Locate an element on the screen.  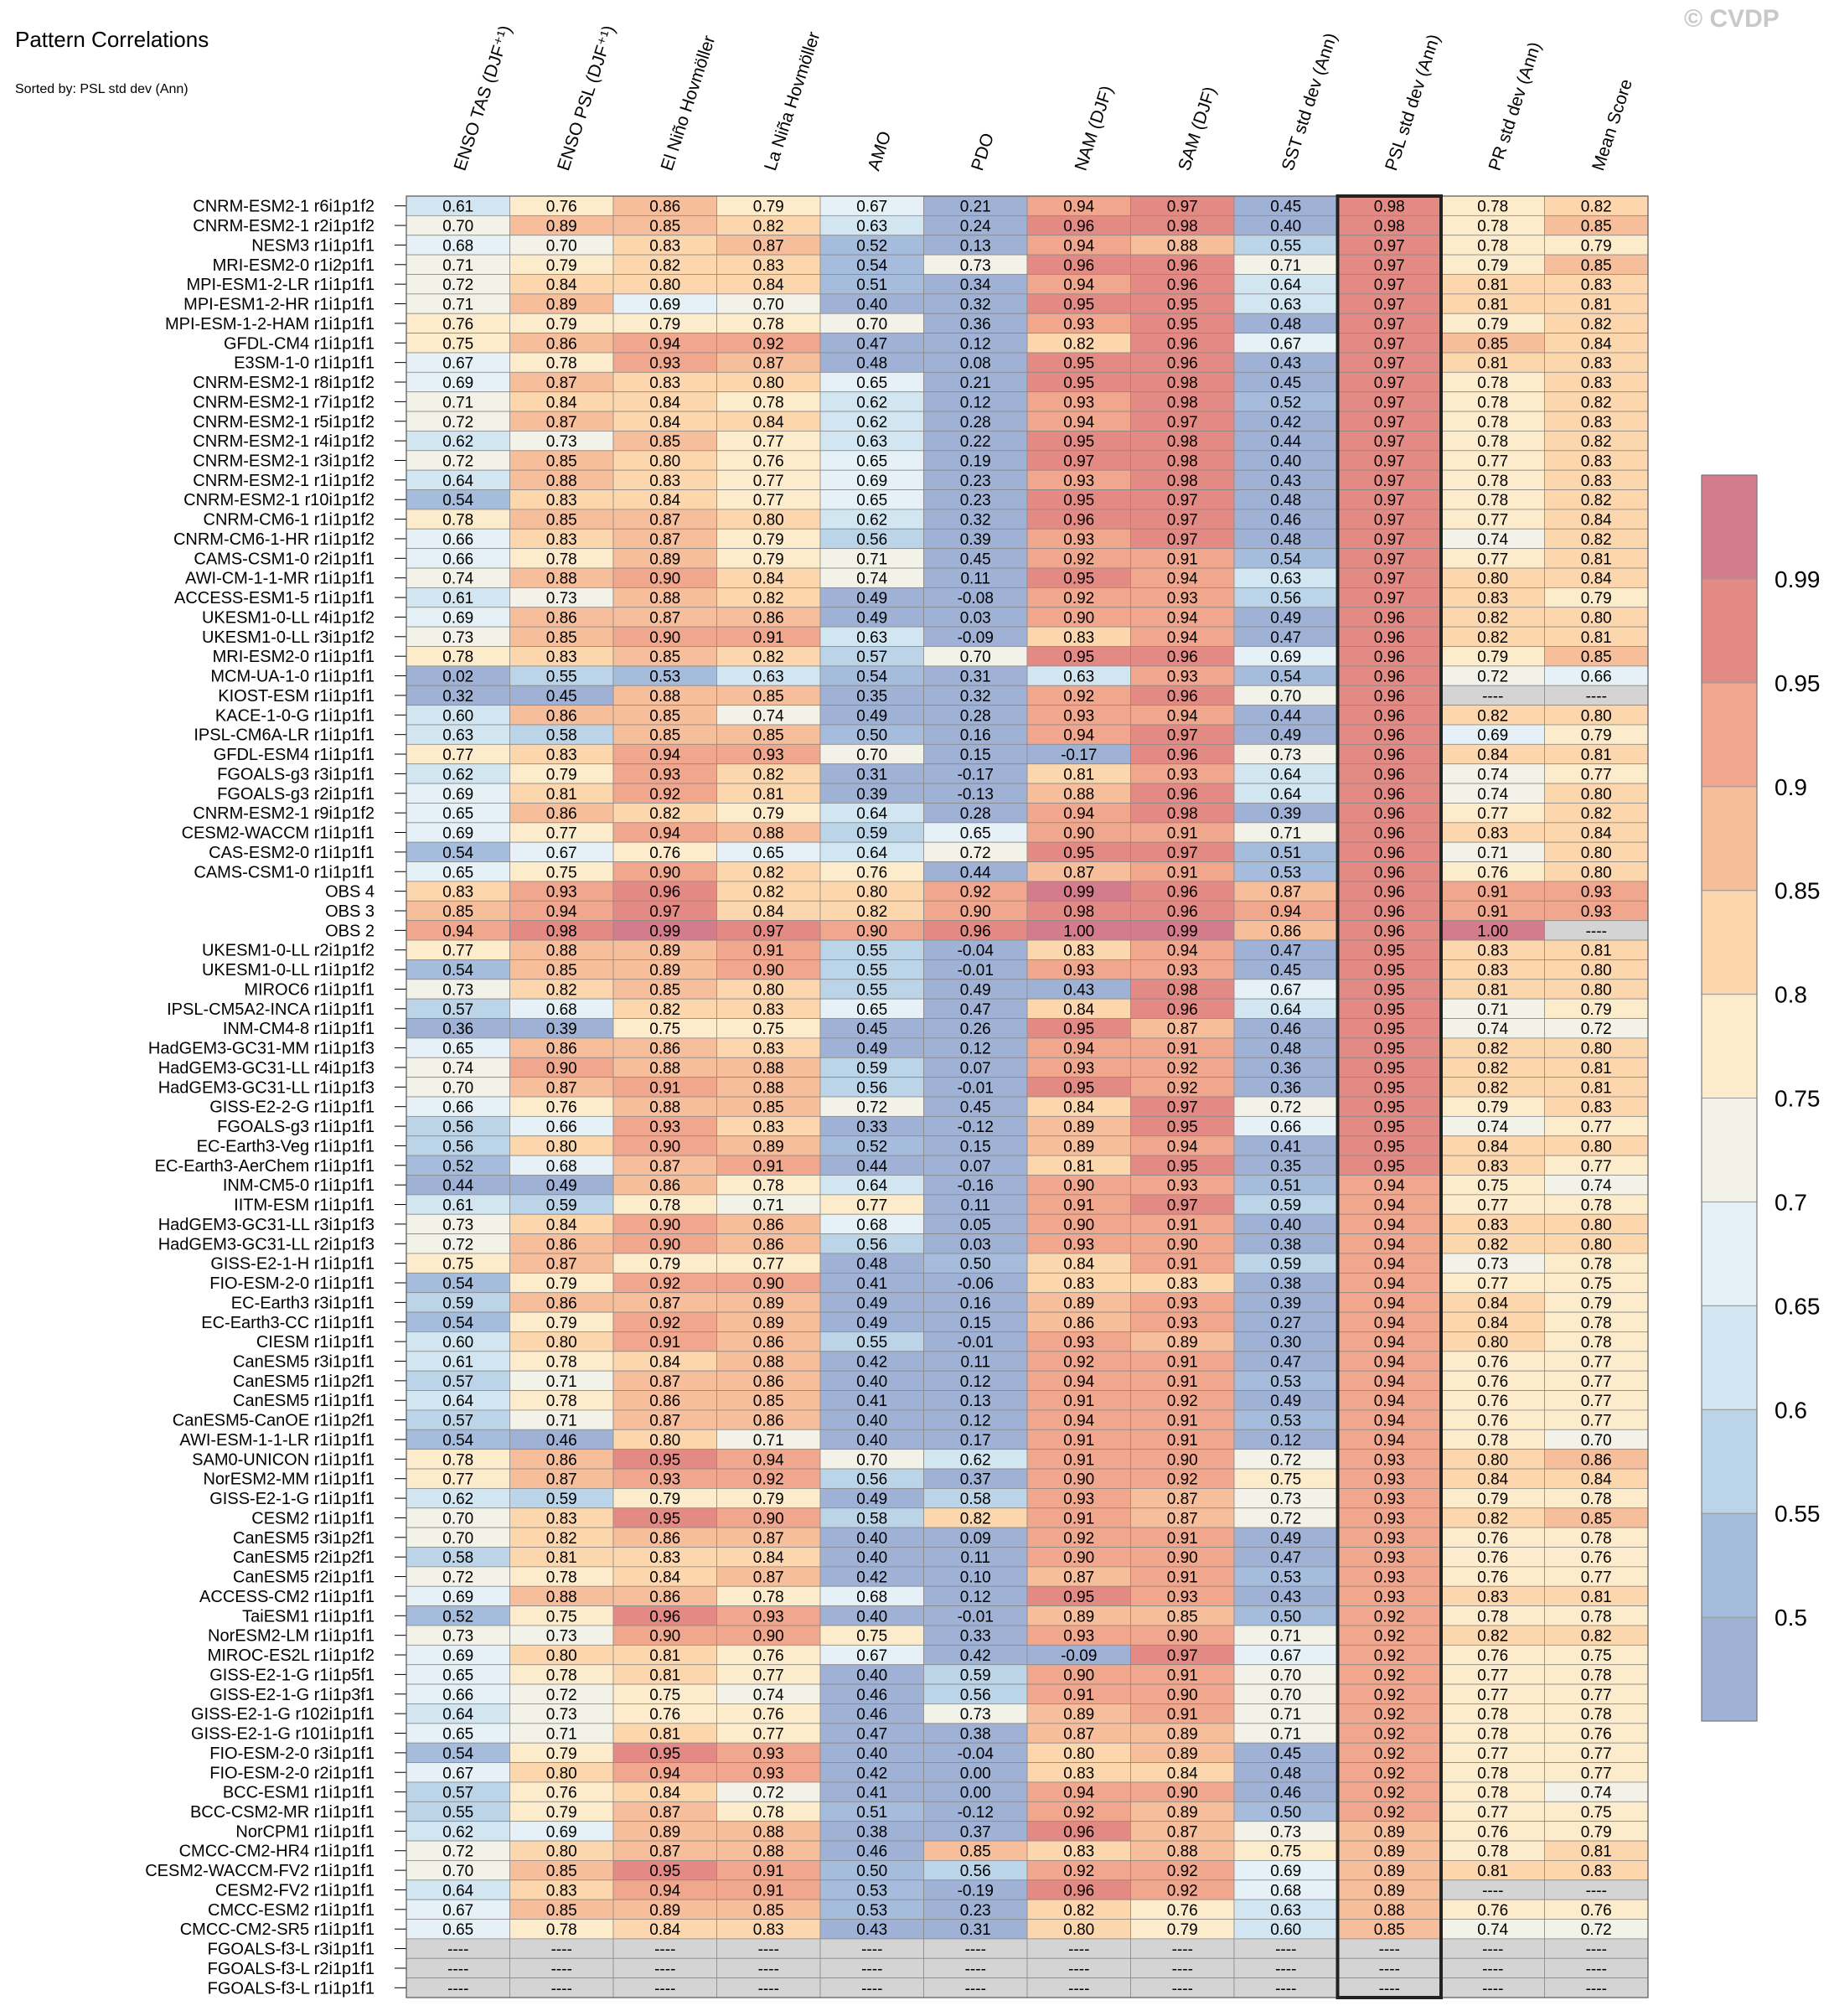
cell-value: 0.78 is located at coordinates (561, 1578).